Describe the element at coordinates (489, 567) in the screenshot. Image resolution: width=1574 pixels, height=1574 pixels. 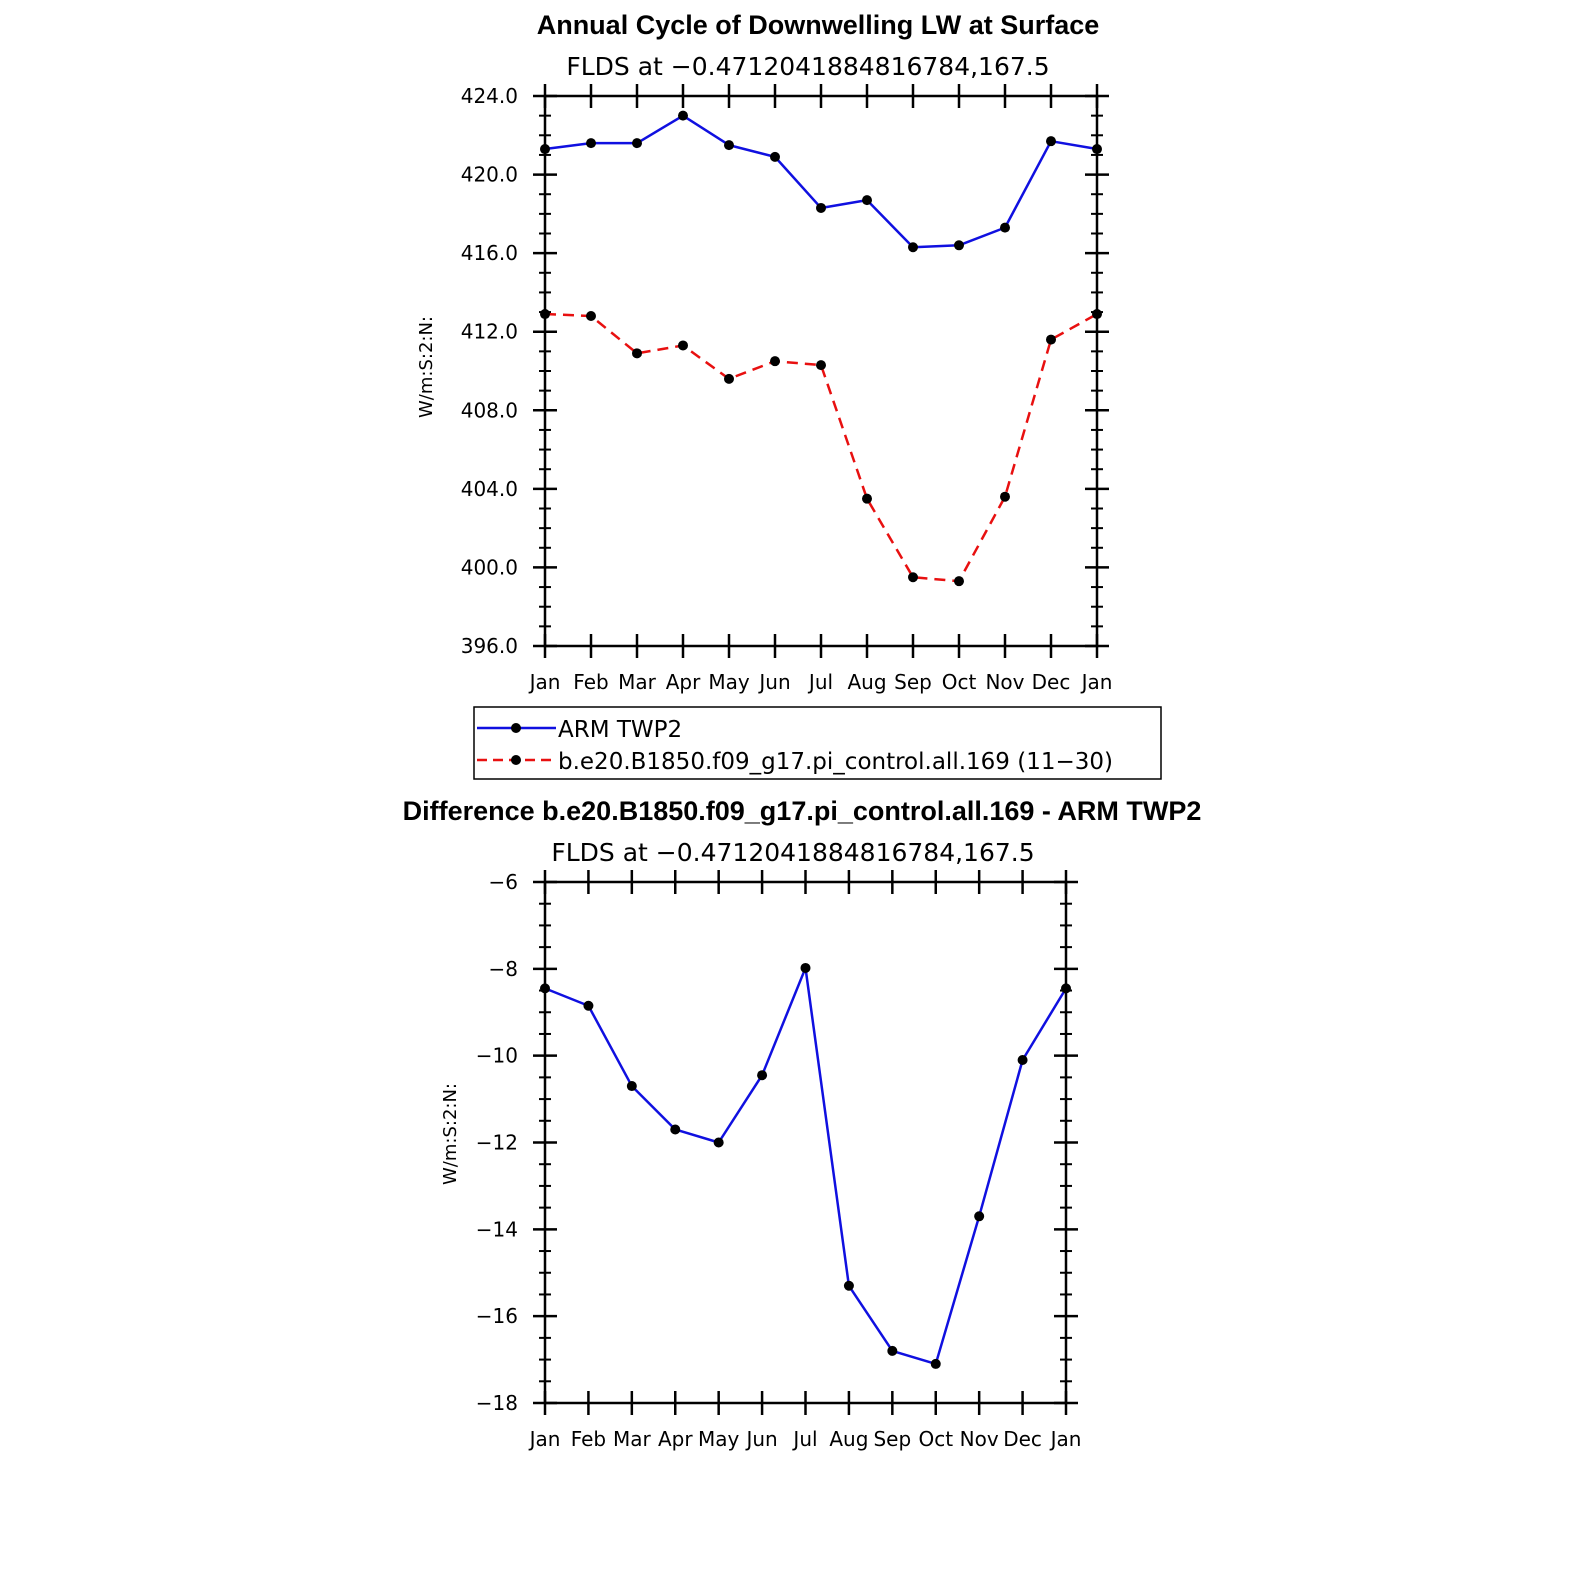
I see `y-tick-label: 400.0` at that location.